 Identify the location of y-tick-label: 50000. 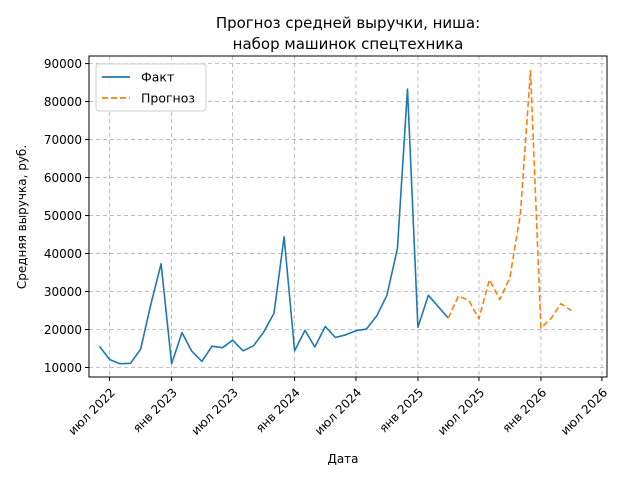
(63, 216).